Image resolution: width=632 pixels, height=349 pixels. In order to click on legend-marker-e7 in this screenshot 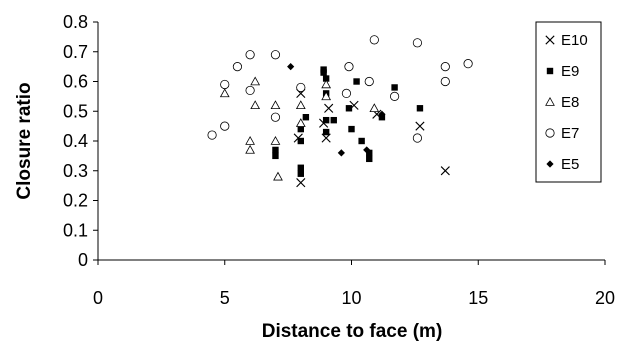, I will do `click(550, 133)`.